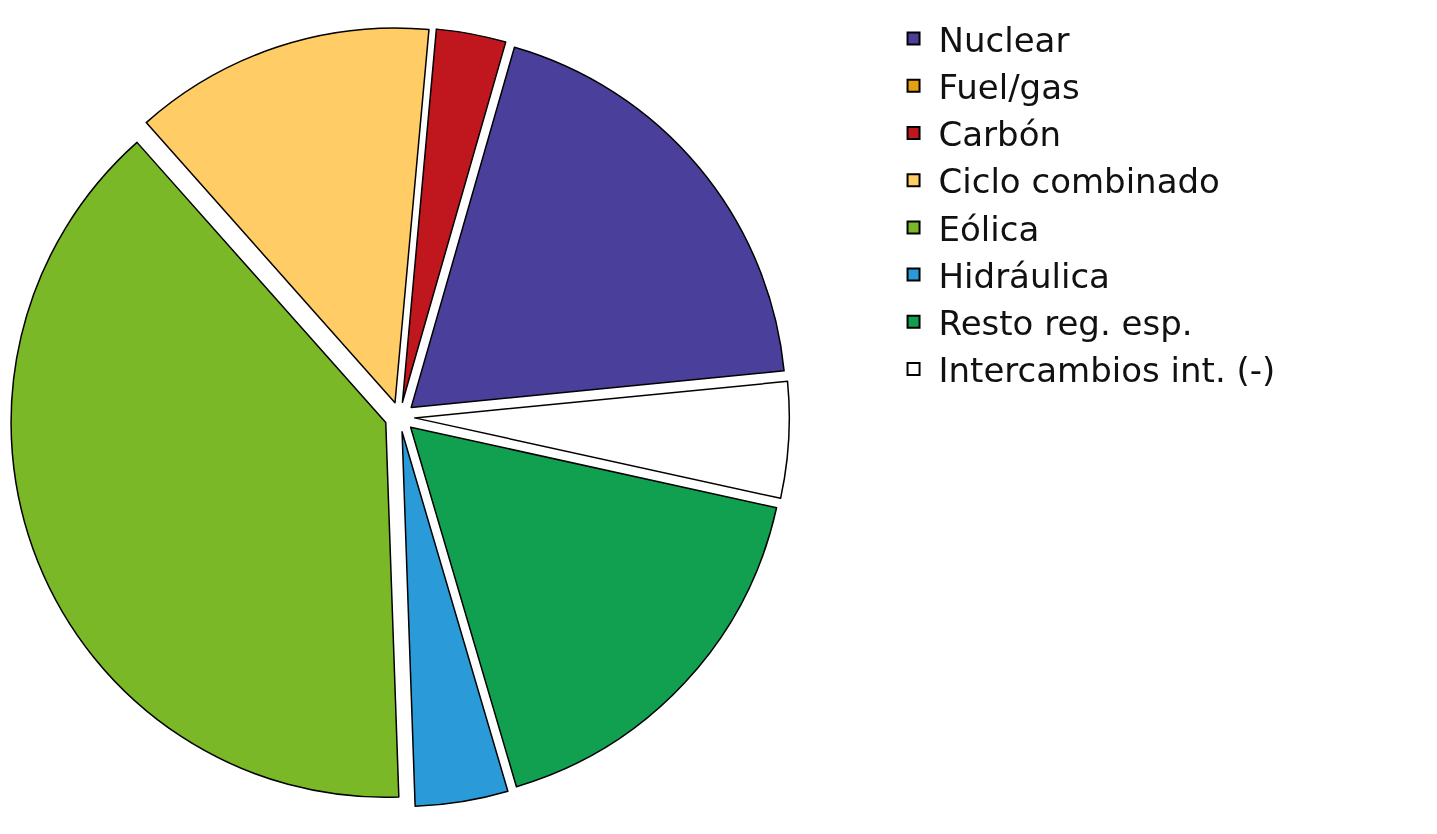 The width and height of the screenshot is (1437, 834). Describe the element at coordinates (1079, 181) in the screenshot. I see `legend-label: Ciclo combinado` at that location.